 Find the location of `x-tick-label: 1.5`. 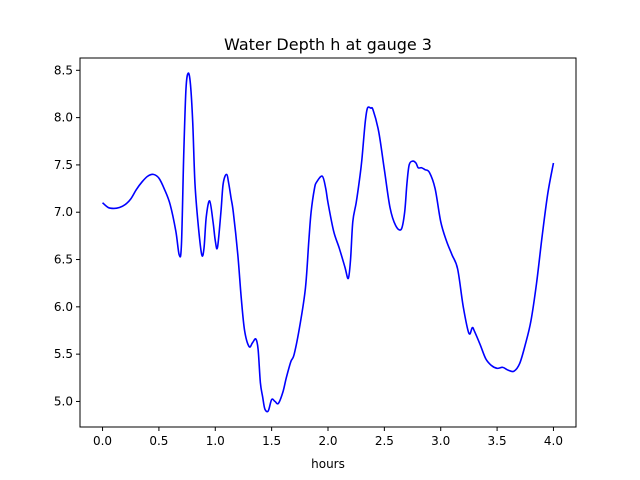

x-tick-label: 1.5 is located at coordinates (271, 441).